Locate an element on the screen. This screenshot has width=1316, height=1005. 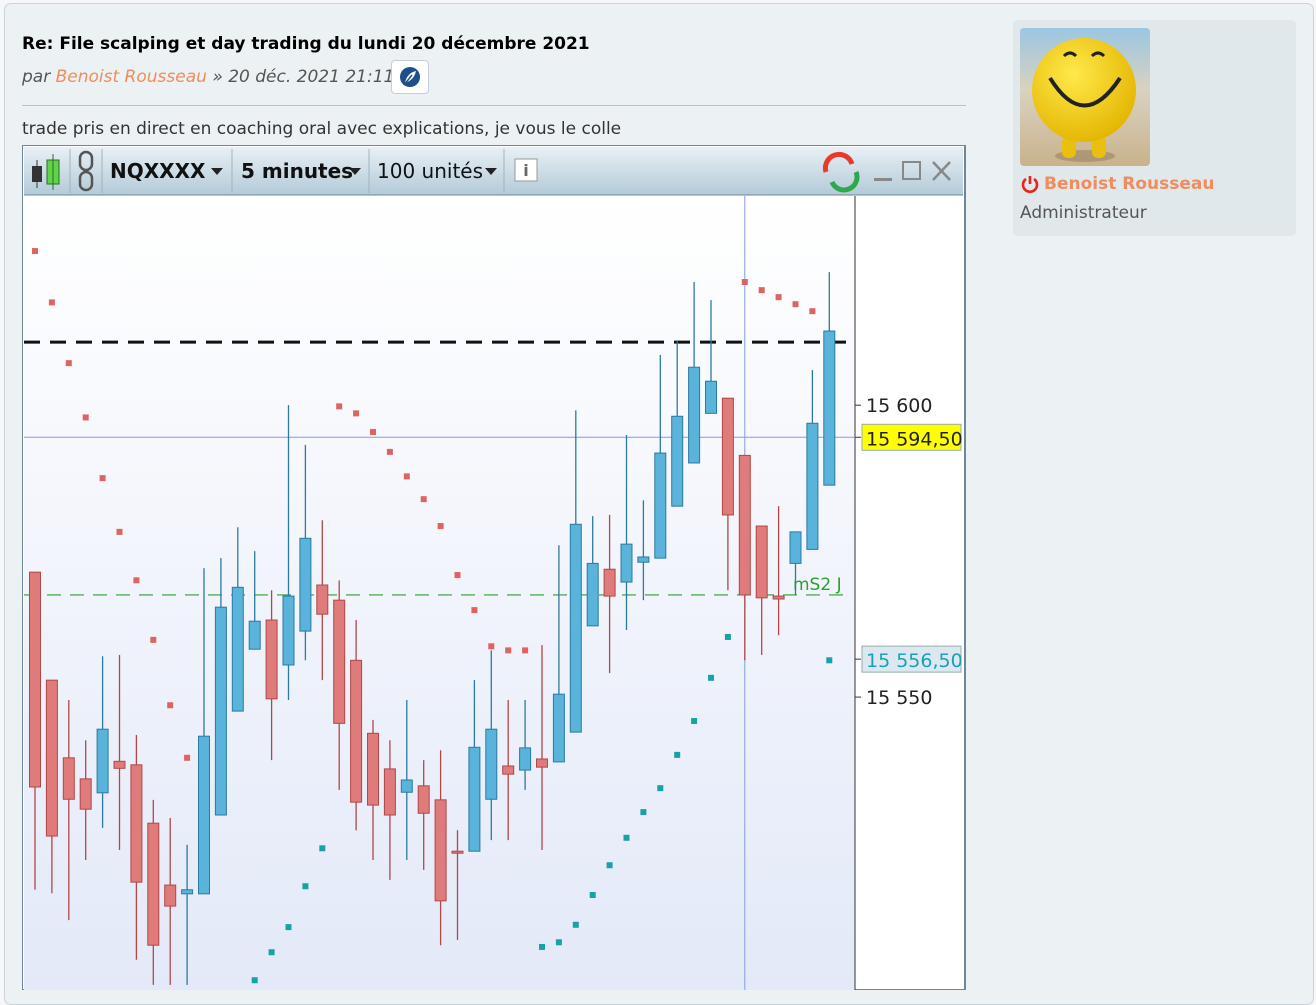
y-tick-label: 15 550 is located at coordinates (899, 698).